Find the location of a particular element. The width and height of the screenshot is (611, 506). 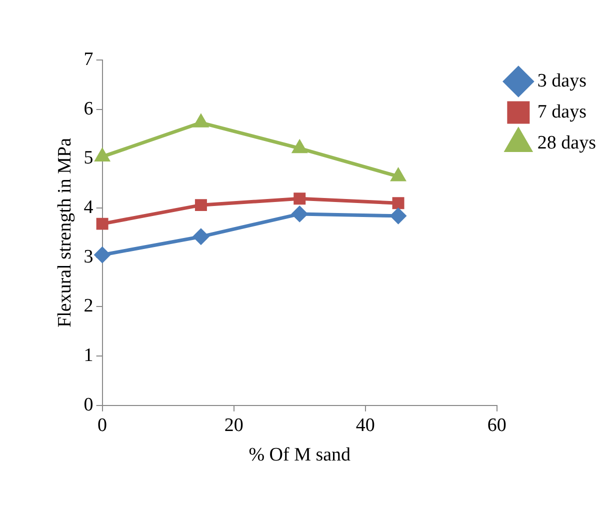

y-tick-label: 7 is located at coordinates (89, 59).